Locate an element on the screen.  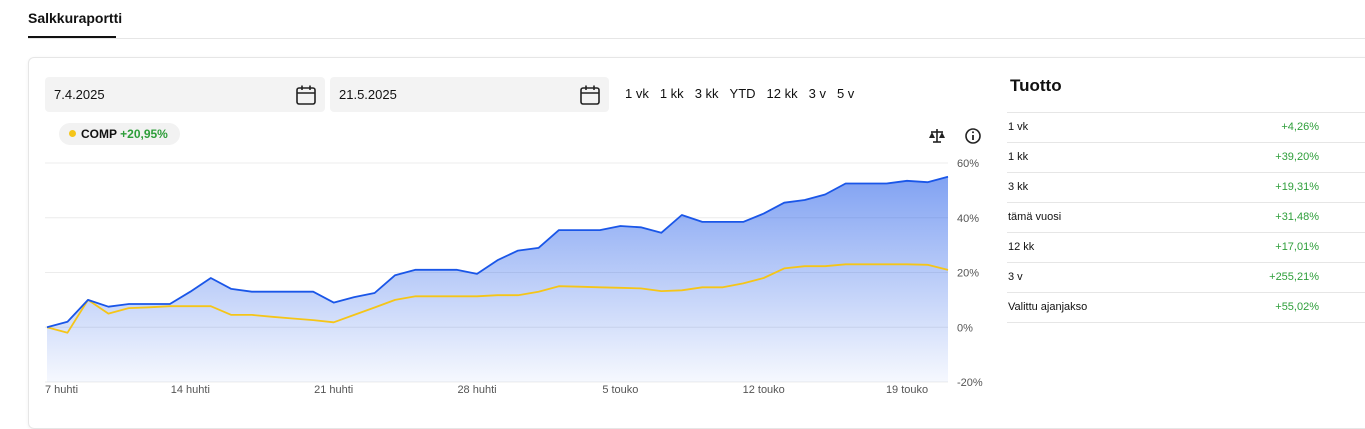
y-tick-label: -20% is located at coordinates (970, 383).